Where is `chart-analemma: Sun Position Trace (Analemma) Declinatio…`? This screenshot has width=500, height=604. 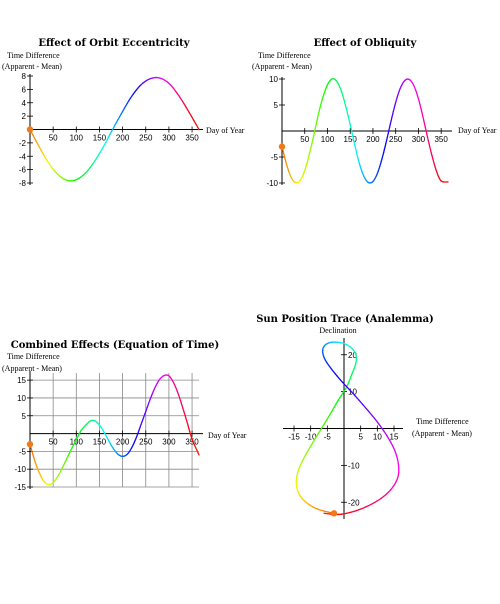
chart-analemma: Sun Position Trace (Analemma) Declinatio… is located at coordinates (364, 416).